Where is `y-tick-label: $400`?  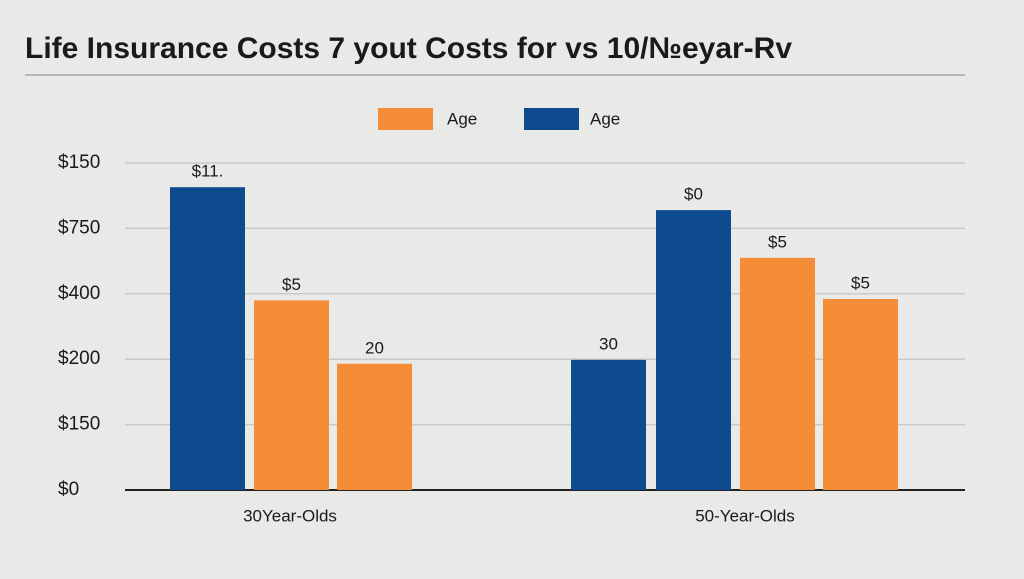
y-tick-label: $400 is located at coordinates (79, 293).